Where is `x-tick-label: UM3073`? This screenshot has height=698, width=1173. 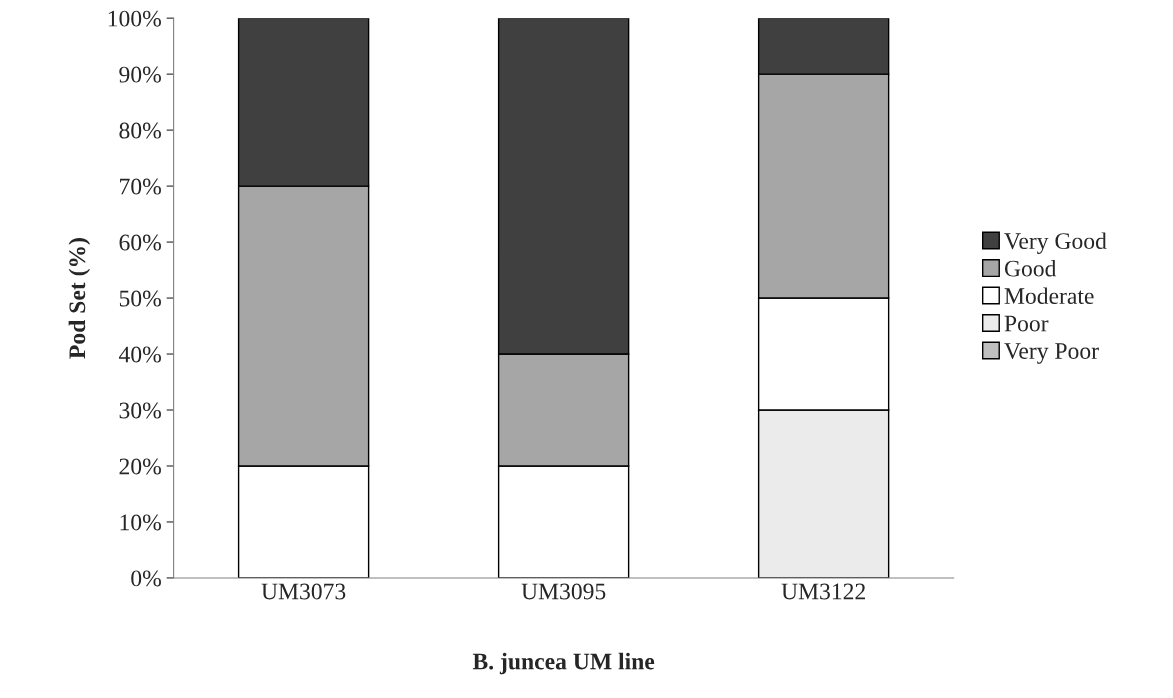
x-tick-label: UM3073 is located at coordinates (303, 591).